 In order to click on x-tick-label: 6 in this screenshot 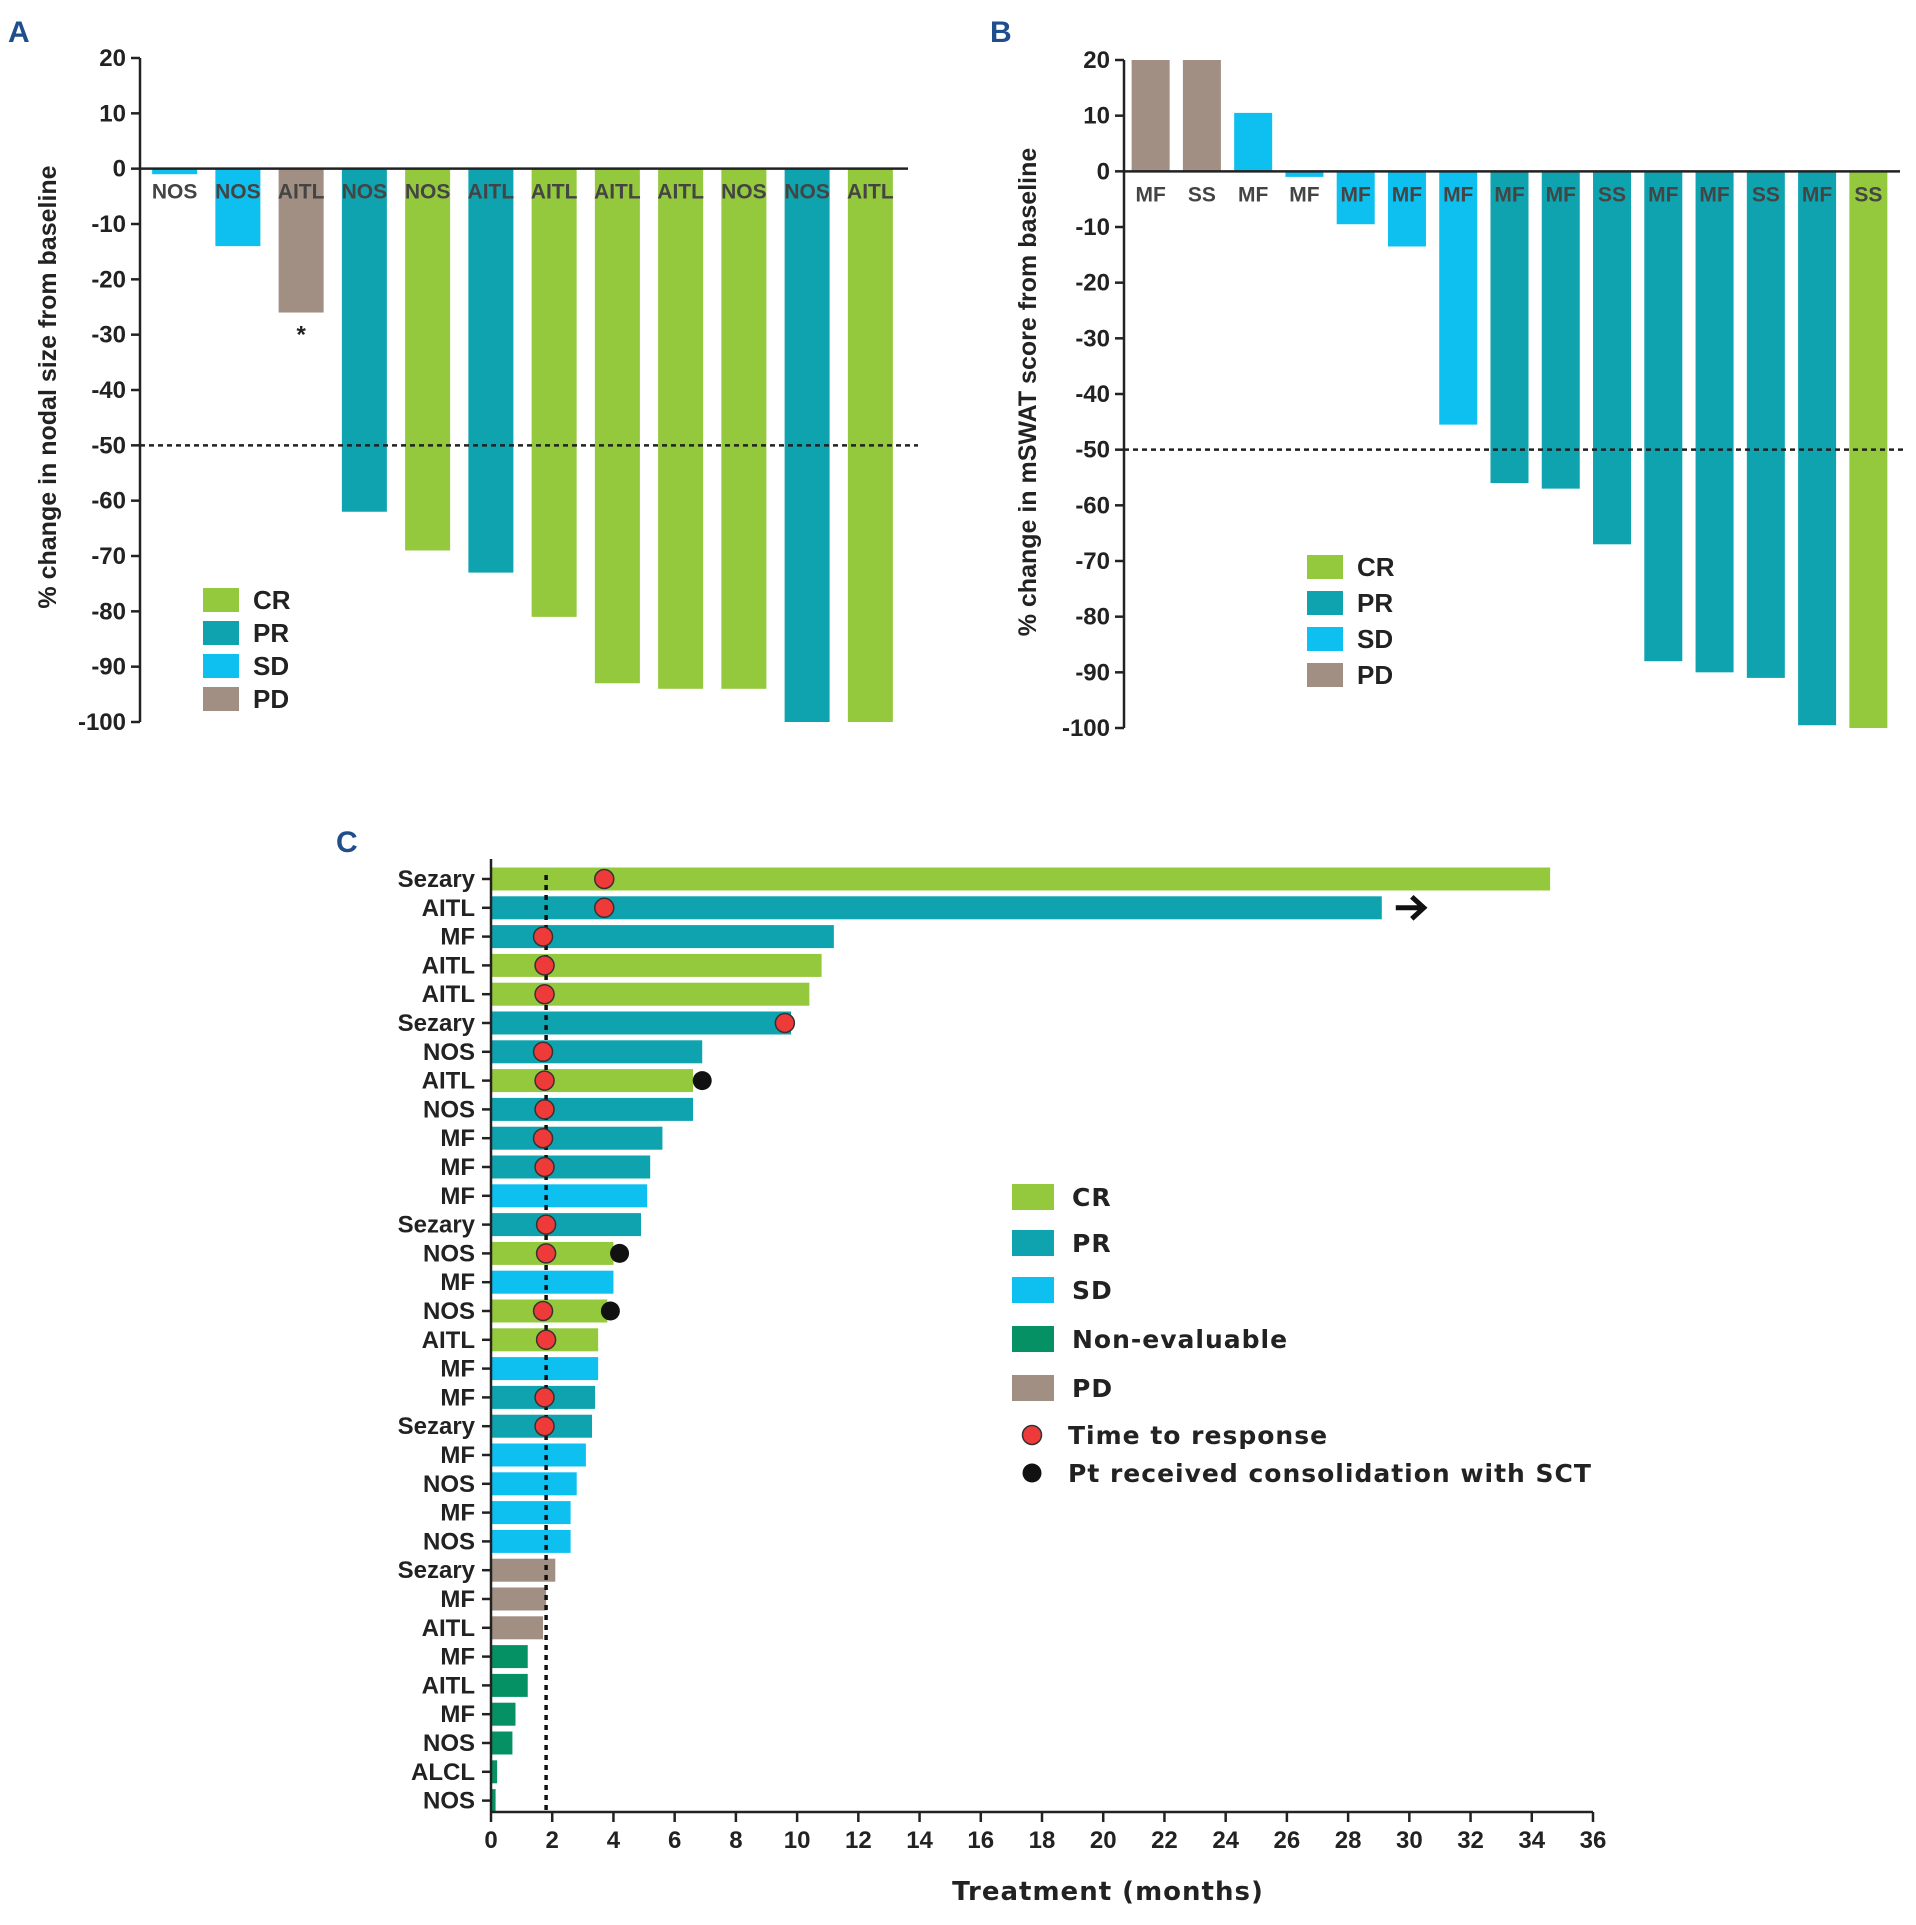, I will do `click(674, 1840)`.